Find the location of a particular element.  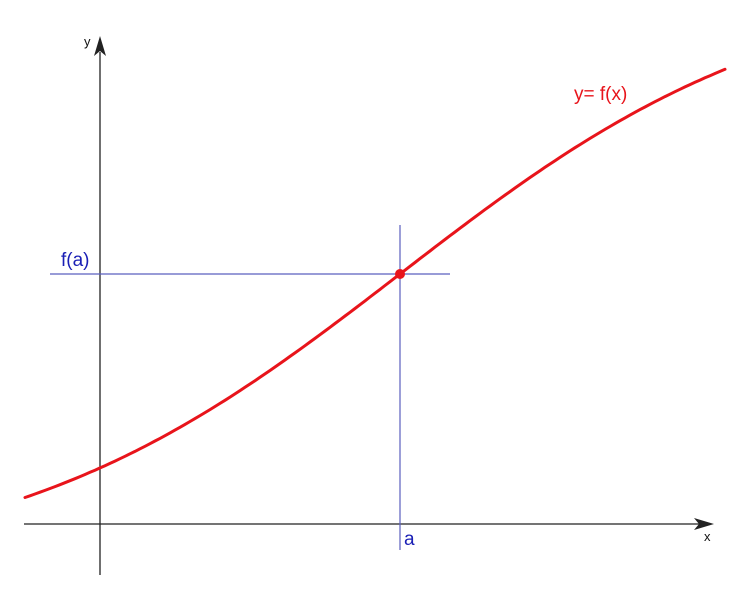

point-x-label: a is located at coordinates (409, 539).